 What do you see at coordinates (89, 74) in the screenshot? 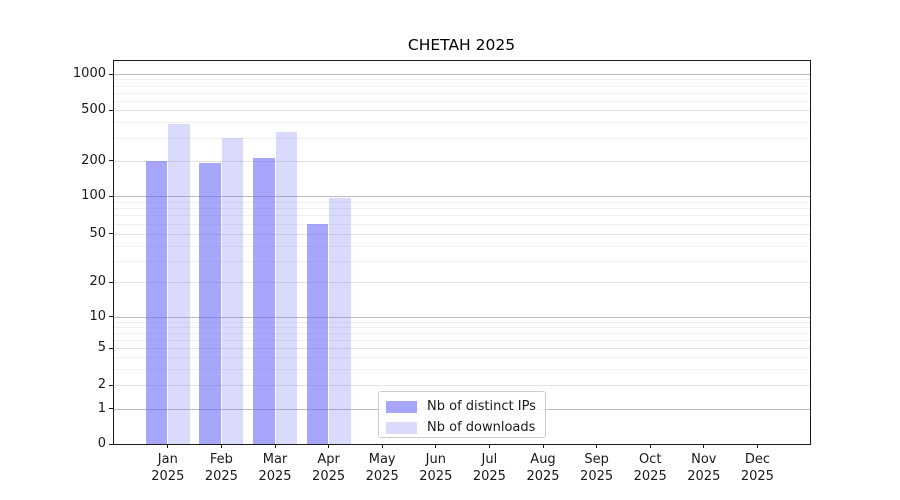
I see `y-tick-label: 1000` at bounding box center [89, 74].